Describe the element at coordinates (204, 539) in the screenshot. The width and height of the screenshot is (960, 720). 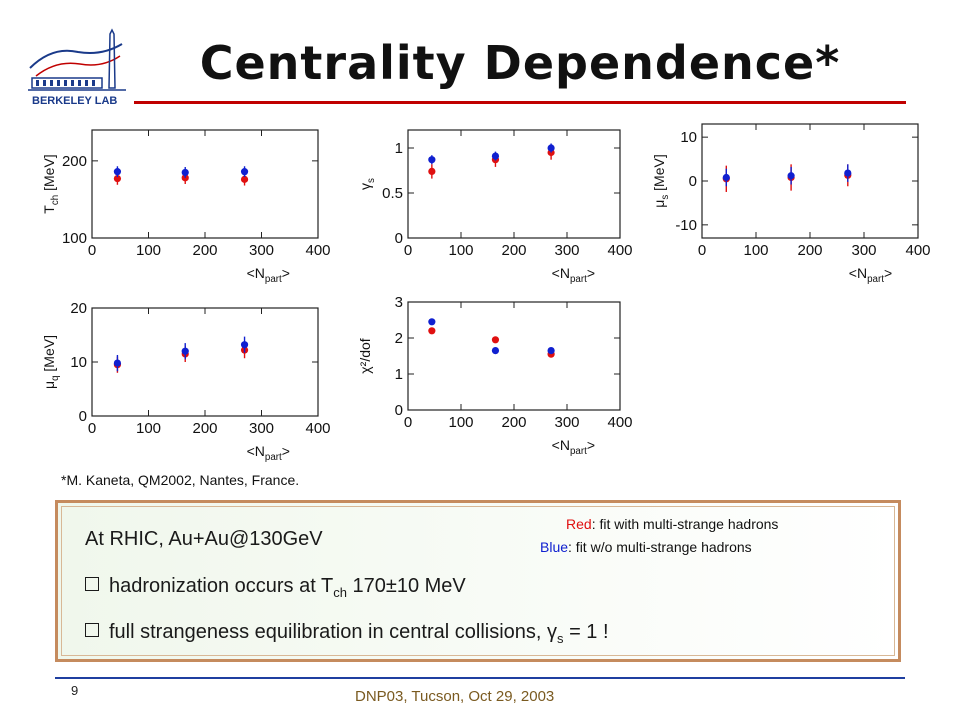
I see `summary-heading: At RHIC, Au+Au@130GeV` at that location.